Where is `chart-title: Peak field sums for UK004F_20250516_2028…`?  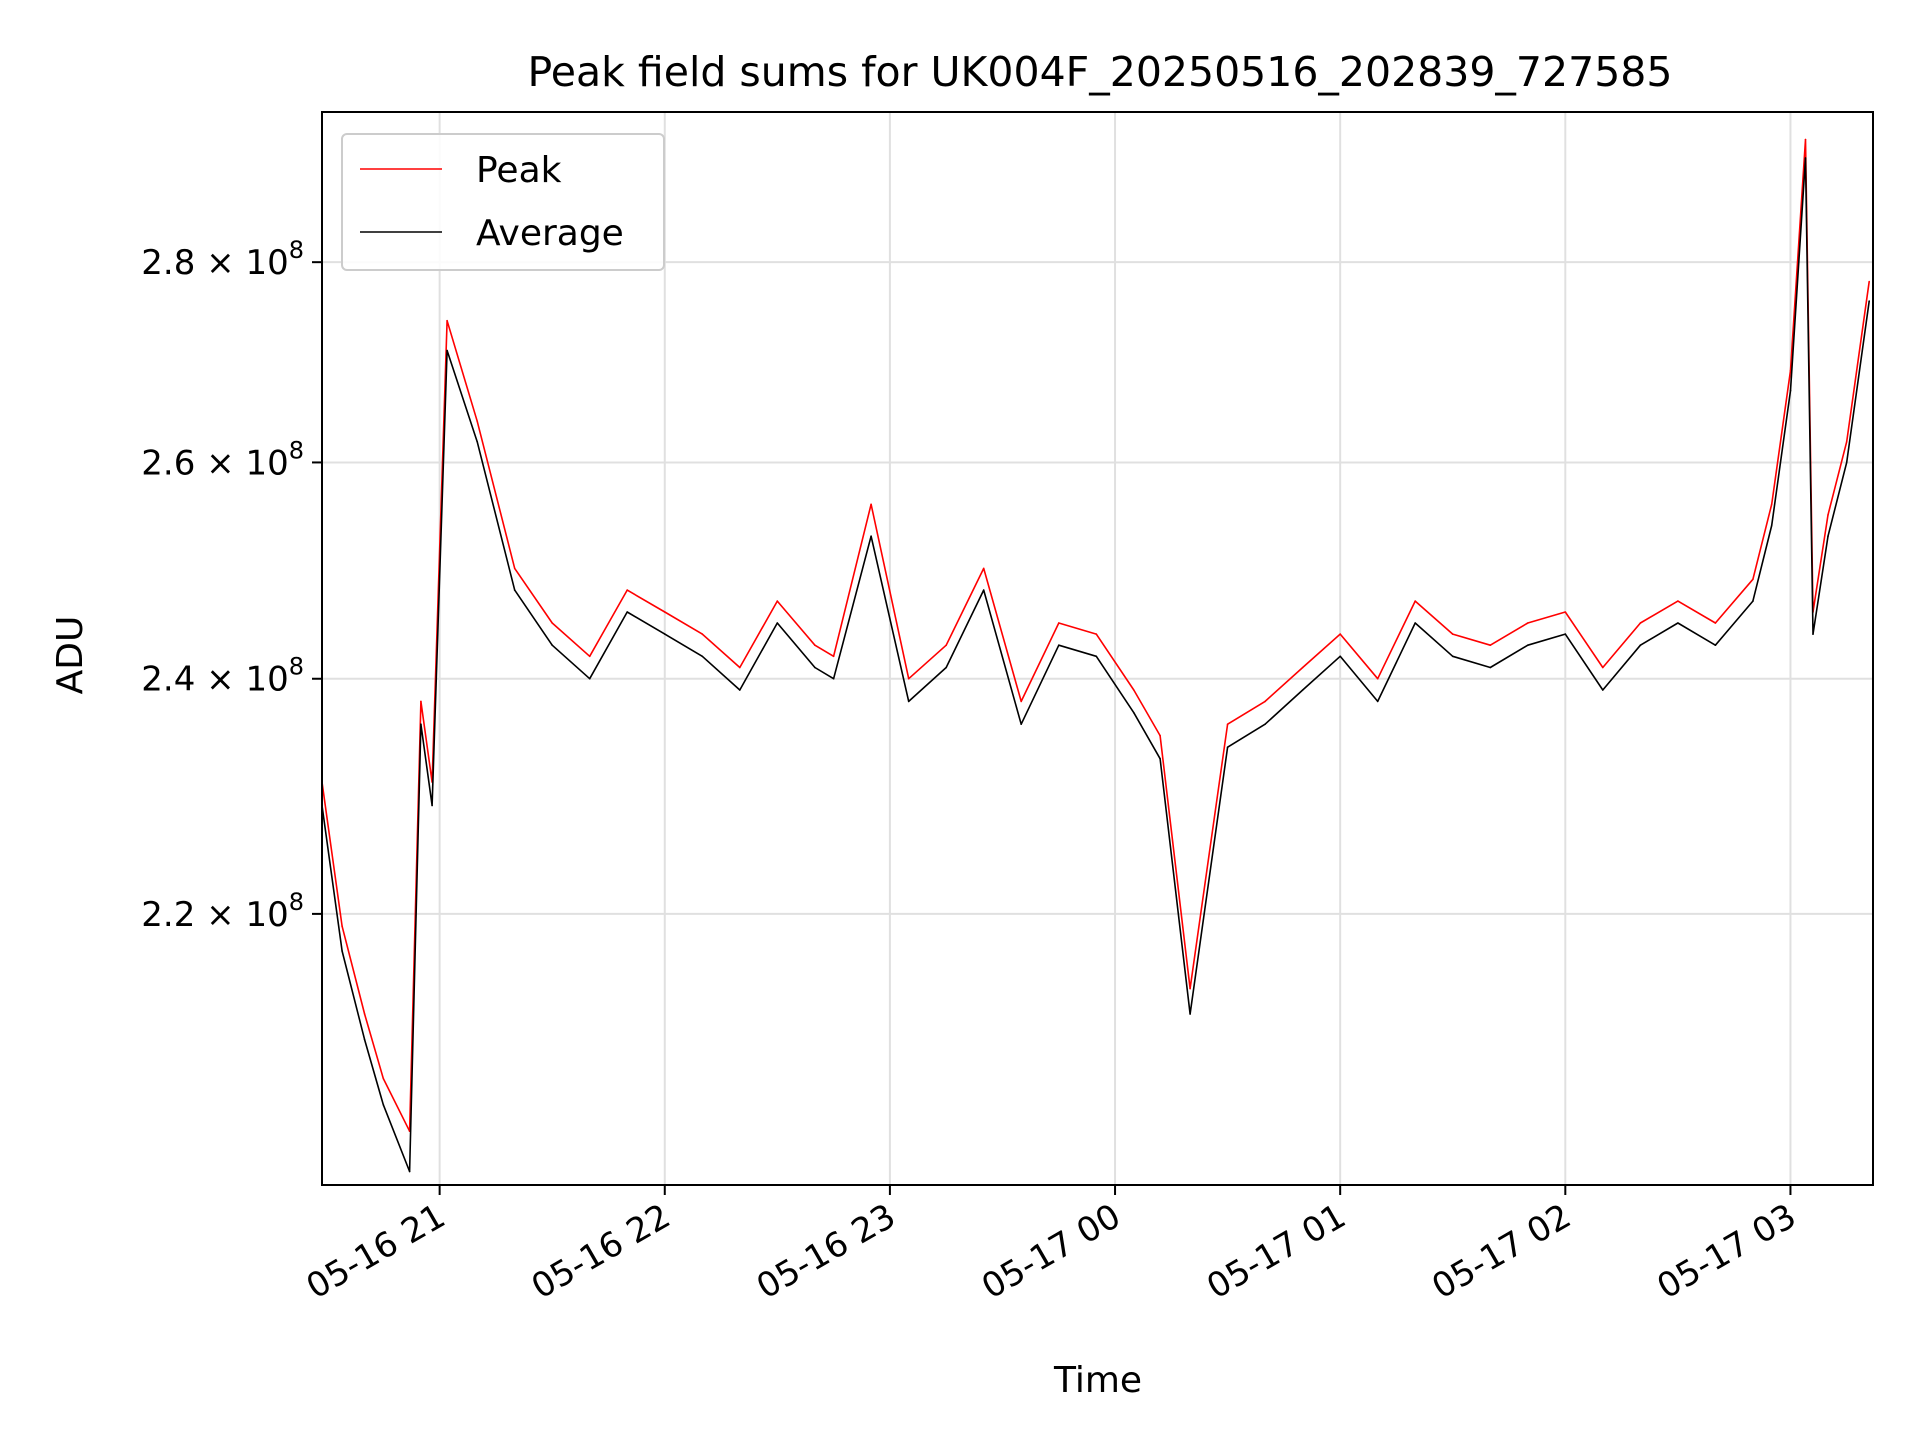 chart-title: Peak field sums for UK004F_20250516_2028… is located at coordinates (1100, 72).